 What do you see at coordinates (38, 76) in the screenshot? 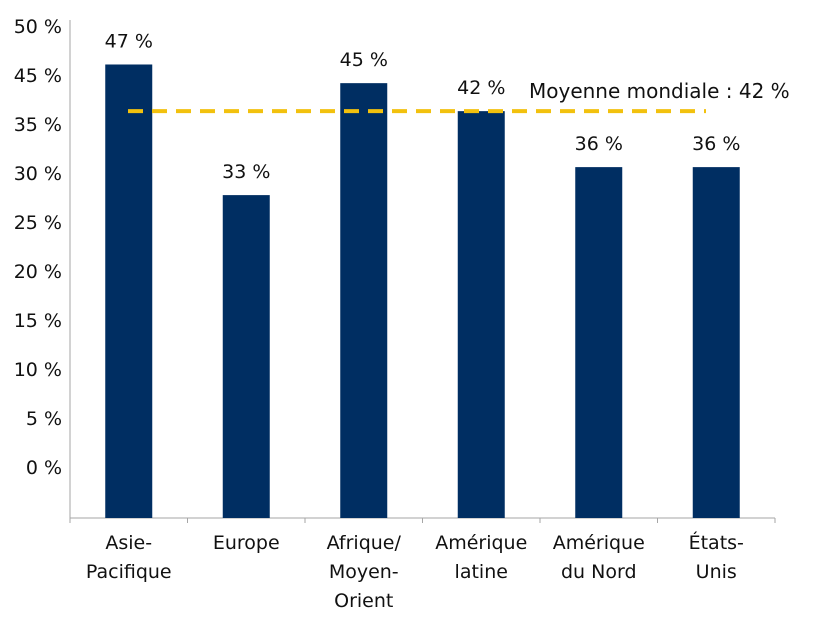
I see `y-tick-label: 45 %` at bounding box center [38, 76].